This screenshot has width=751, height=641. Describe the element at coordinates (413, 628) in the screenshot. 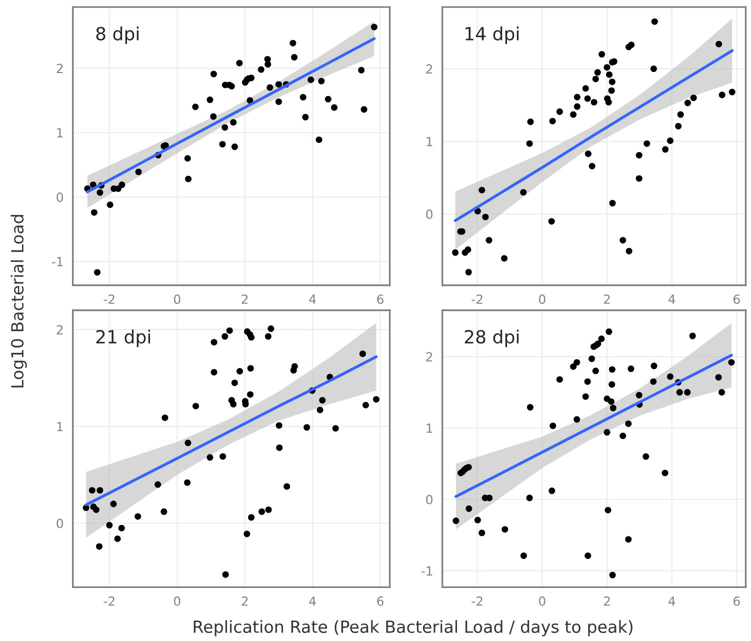

I see `x-axis-title: Replication Rate (Peak Bacterial Load / days to peak)` at that location.